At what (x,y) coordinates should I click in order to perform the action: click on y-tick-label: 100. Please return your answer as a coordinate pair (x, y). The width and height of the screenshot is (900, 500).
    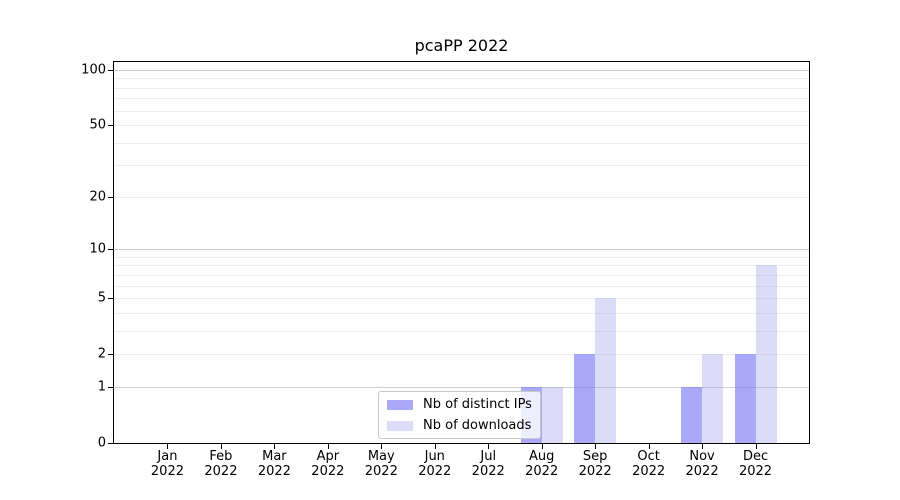
    Looking at the image, I should click on (93, 70).